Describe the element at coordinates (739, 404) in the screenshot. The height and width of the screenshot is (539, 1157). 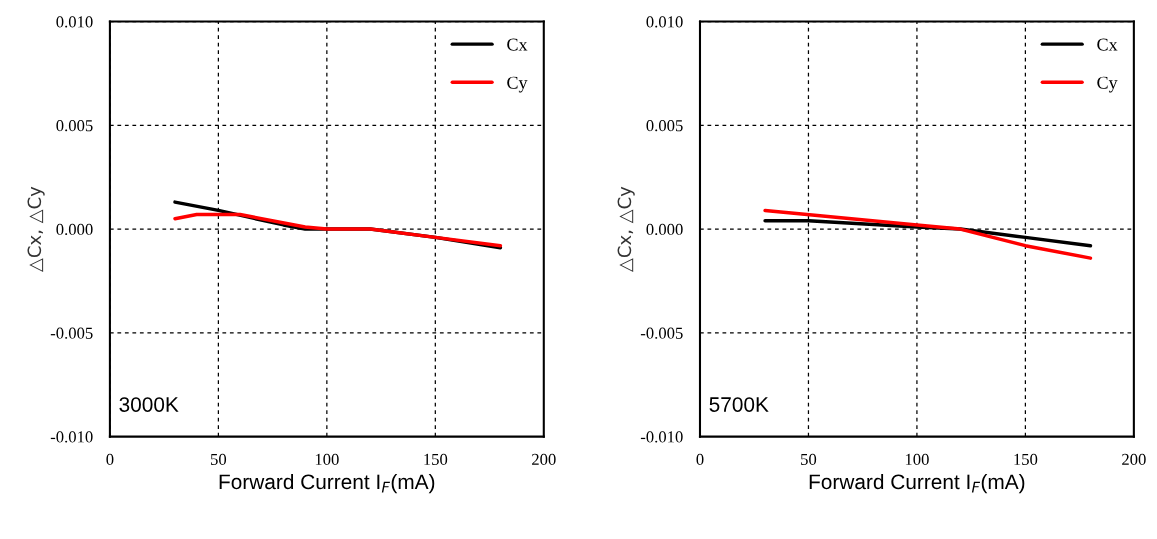
I see `annotation: 5700K` at that location.